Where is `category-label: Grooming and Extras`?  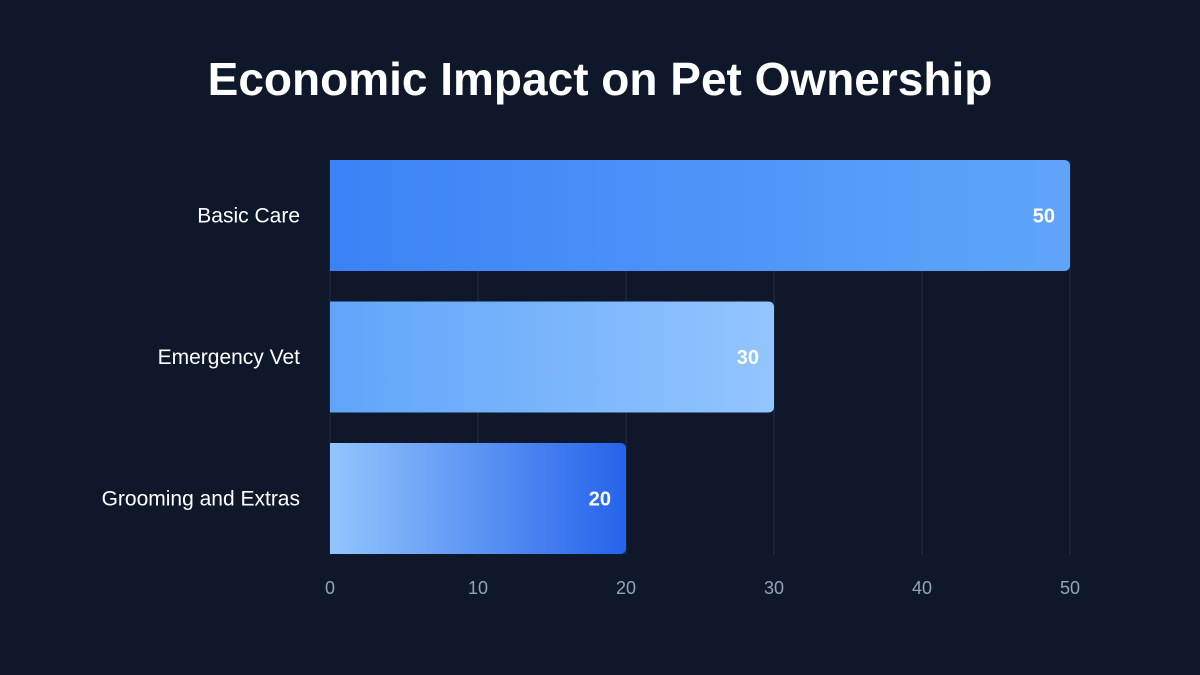
category-label: Grooming and Extras is located at coordinates (201, 499).